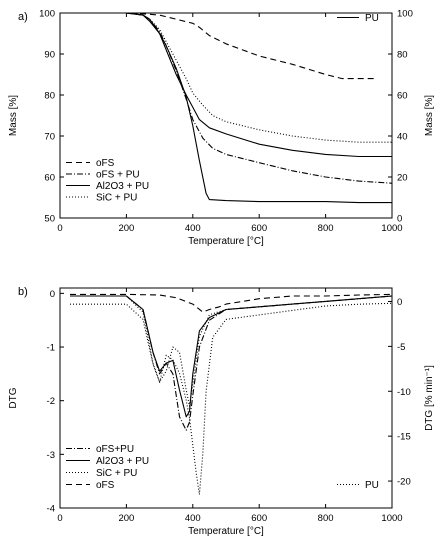  What do you see at coordinates (49, 219) in the screenshot?
I see `y-tick-label: 50` at bounding box center [49, 219].